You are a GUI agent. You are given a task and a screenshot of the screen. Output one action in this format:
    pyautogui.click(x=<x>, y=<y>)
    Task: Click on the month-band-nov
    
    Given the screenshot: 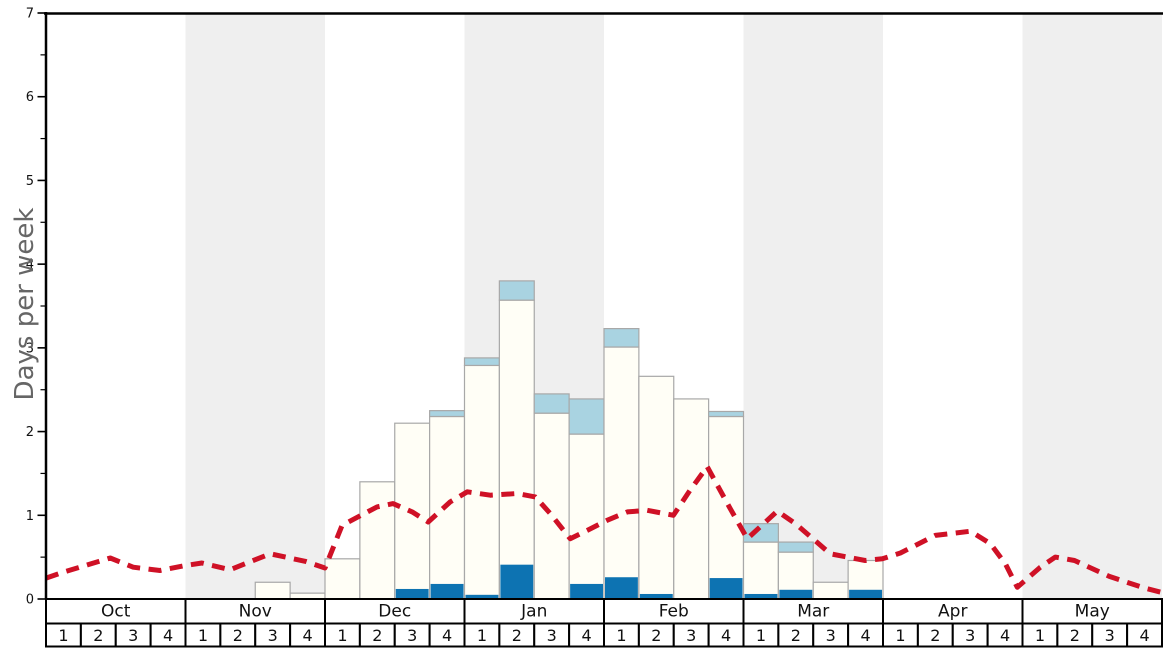 What is the action you would take?
    pyautogui.click(x=255, y=306)
    